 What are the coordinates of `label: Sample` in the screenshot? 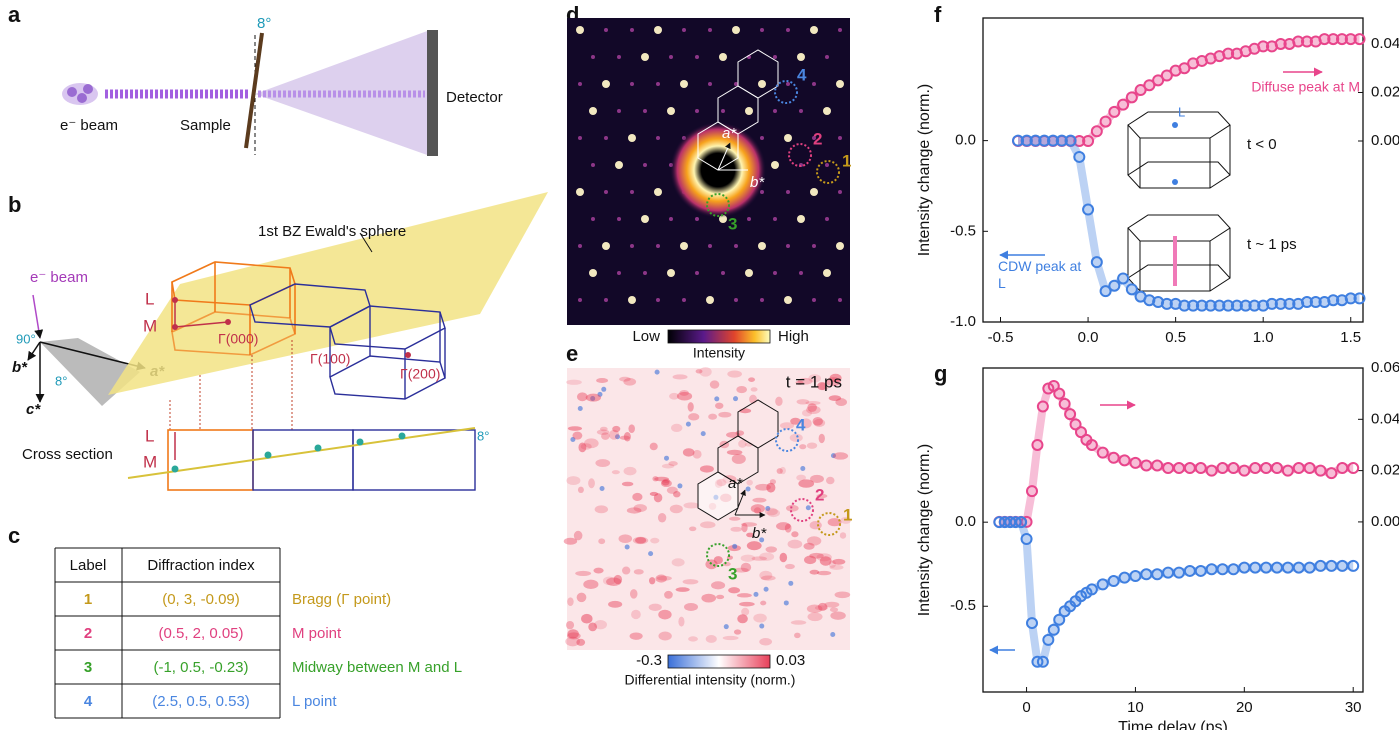 It's located at (205, 125).